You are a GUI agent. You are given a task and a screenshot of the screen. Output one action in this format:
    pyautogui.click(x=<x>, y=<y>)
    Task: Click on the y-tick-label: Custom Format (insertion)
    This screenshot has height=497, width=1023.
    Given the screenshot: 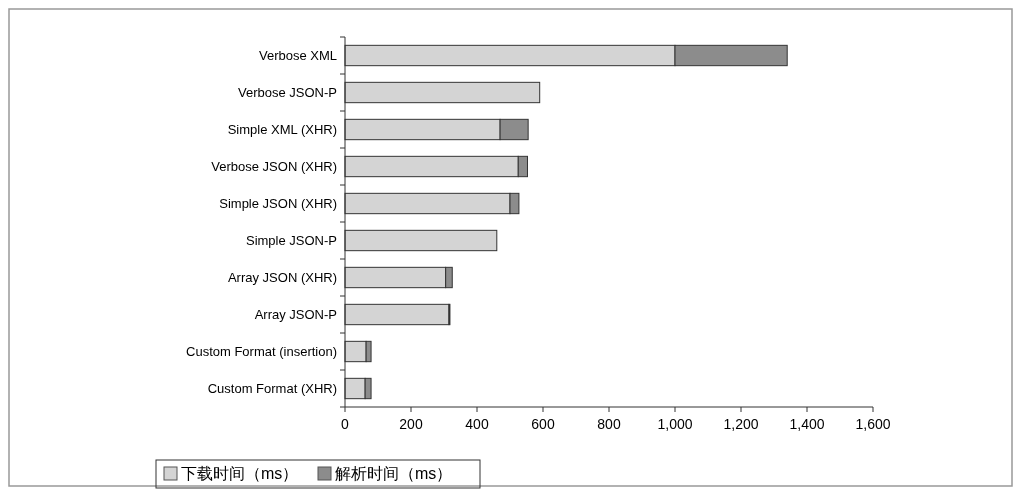 What is the action you would take?
    pyautogui.click(x=261, y=352)
    